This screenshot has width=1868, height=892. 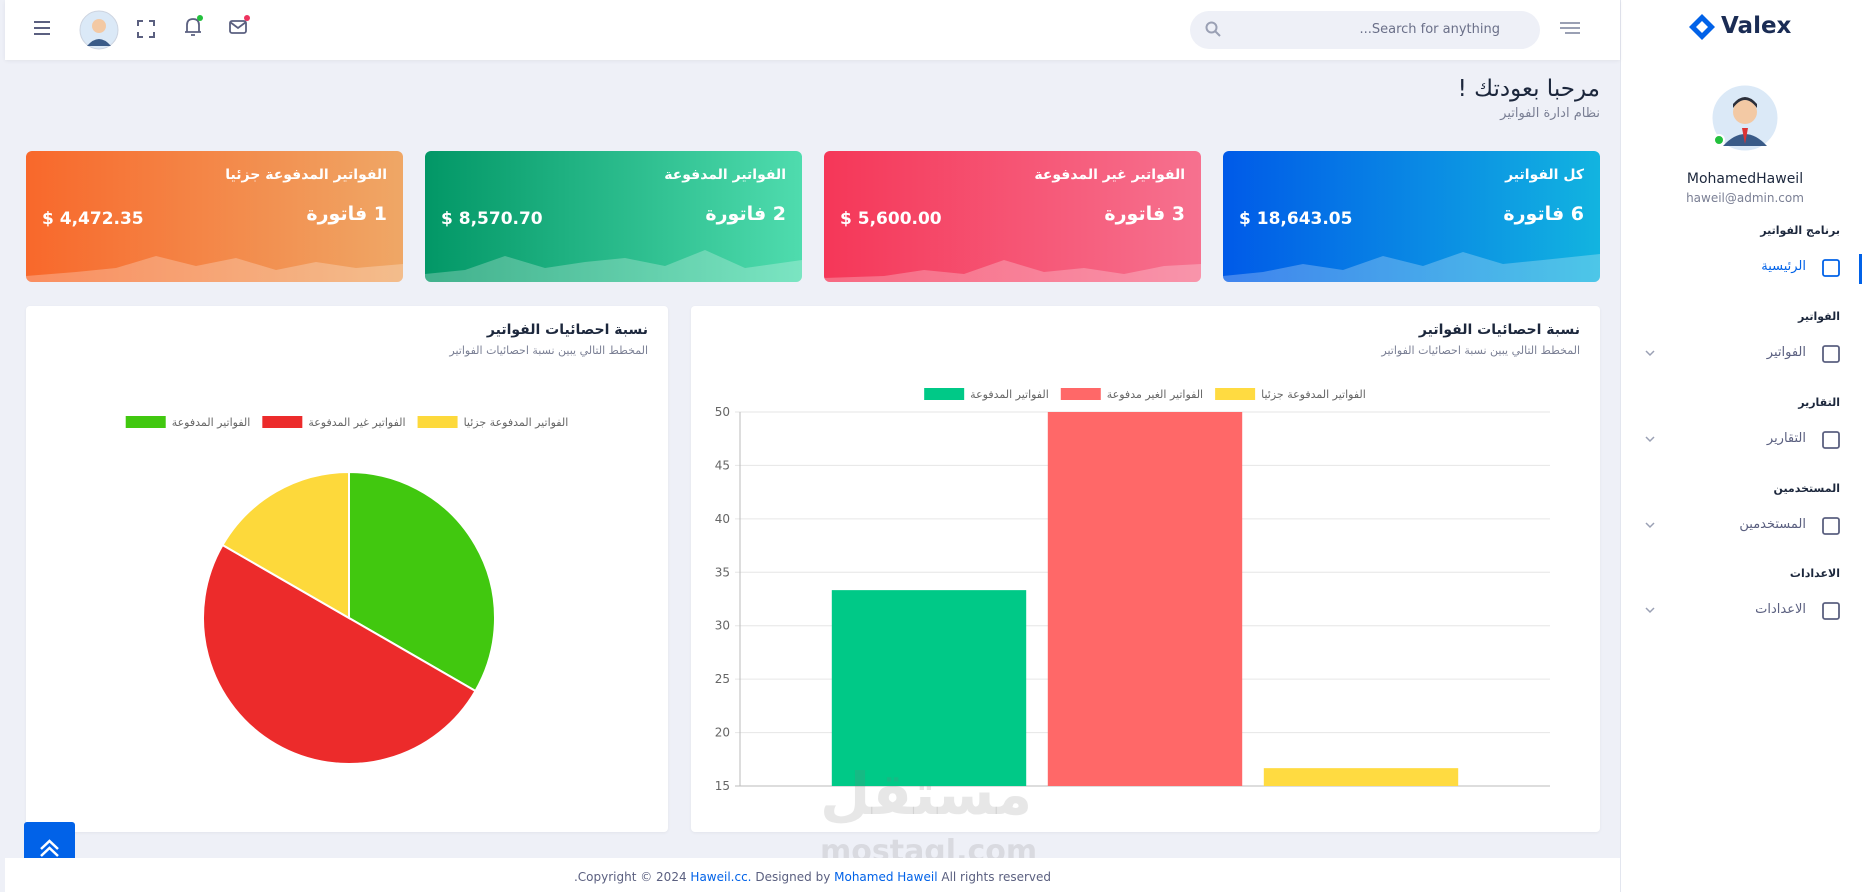 What do you see at coordinates (632, 877) in the screenshot?
I see `copyright: Copyright © 2024` at bounding box center [632, 877].